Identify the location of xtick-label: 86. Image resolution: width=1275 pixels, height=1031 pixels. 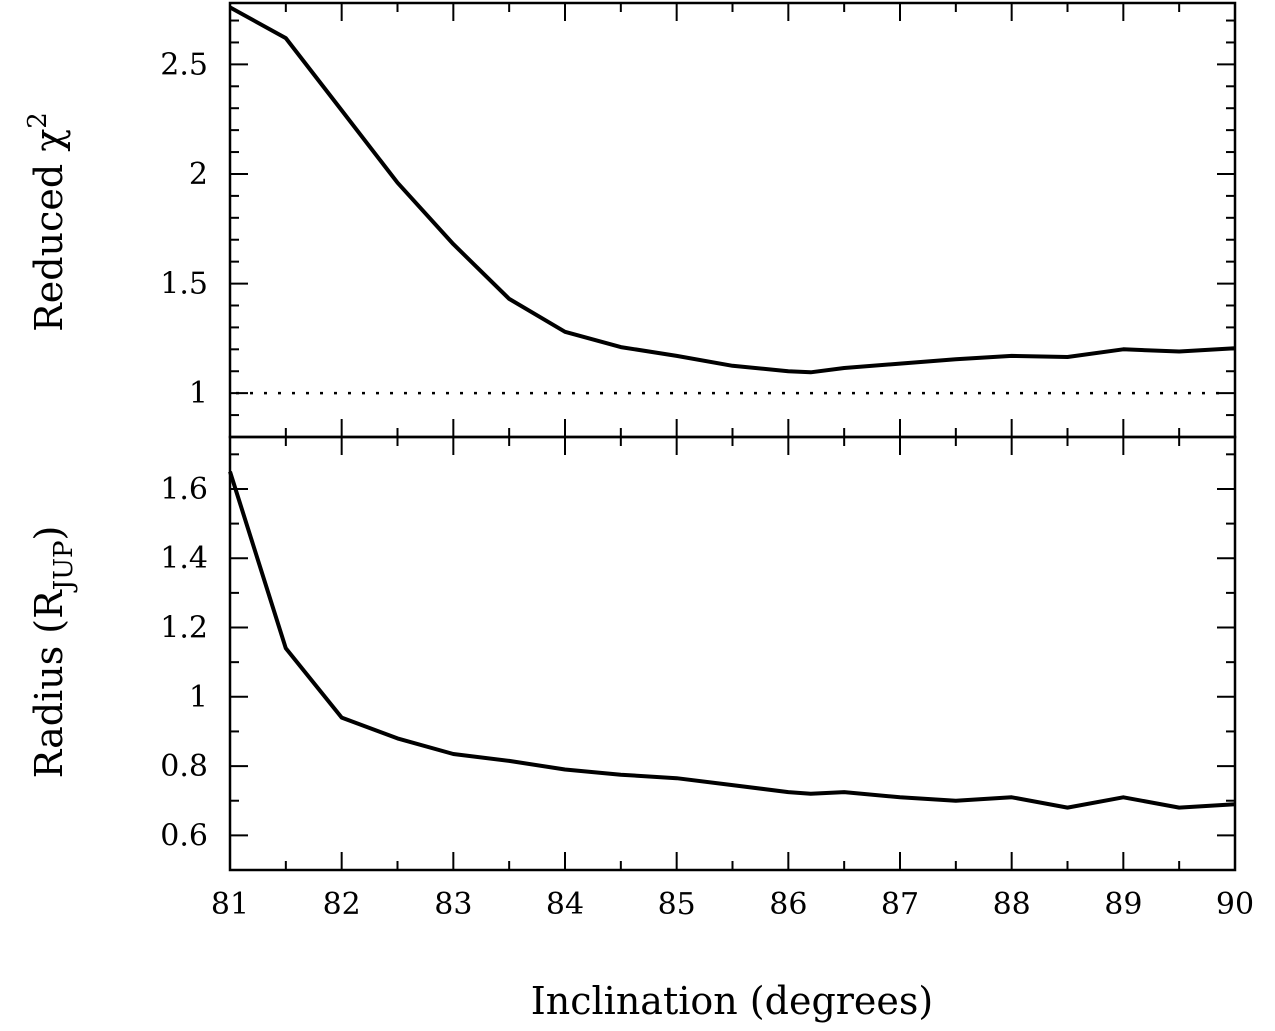
(788, 904).